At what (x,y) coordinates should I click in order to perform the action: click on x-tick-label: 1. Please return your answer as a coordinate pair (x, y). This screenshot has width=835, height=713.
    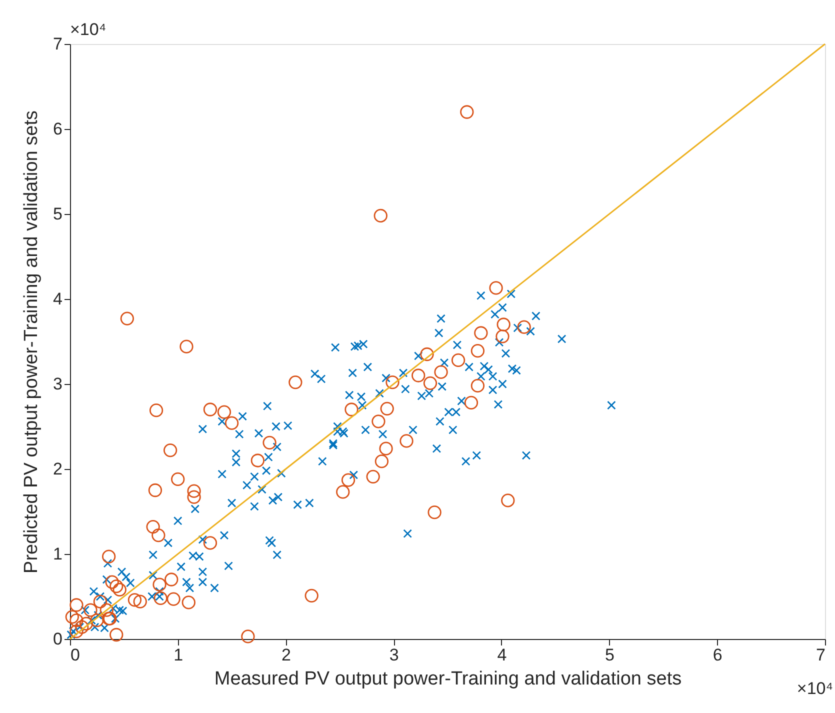
    Looking at the image, I should click on (179, 655).